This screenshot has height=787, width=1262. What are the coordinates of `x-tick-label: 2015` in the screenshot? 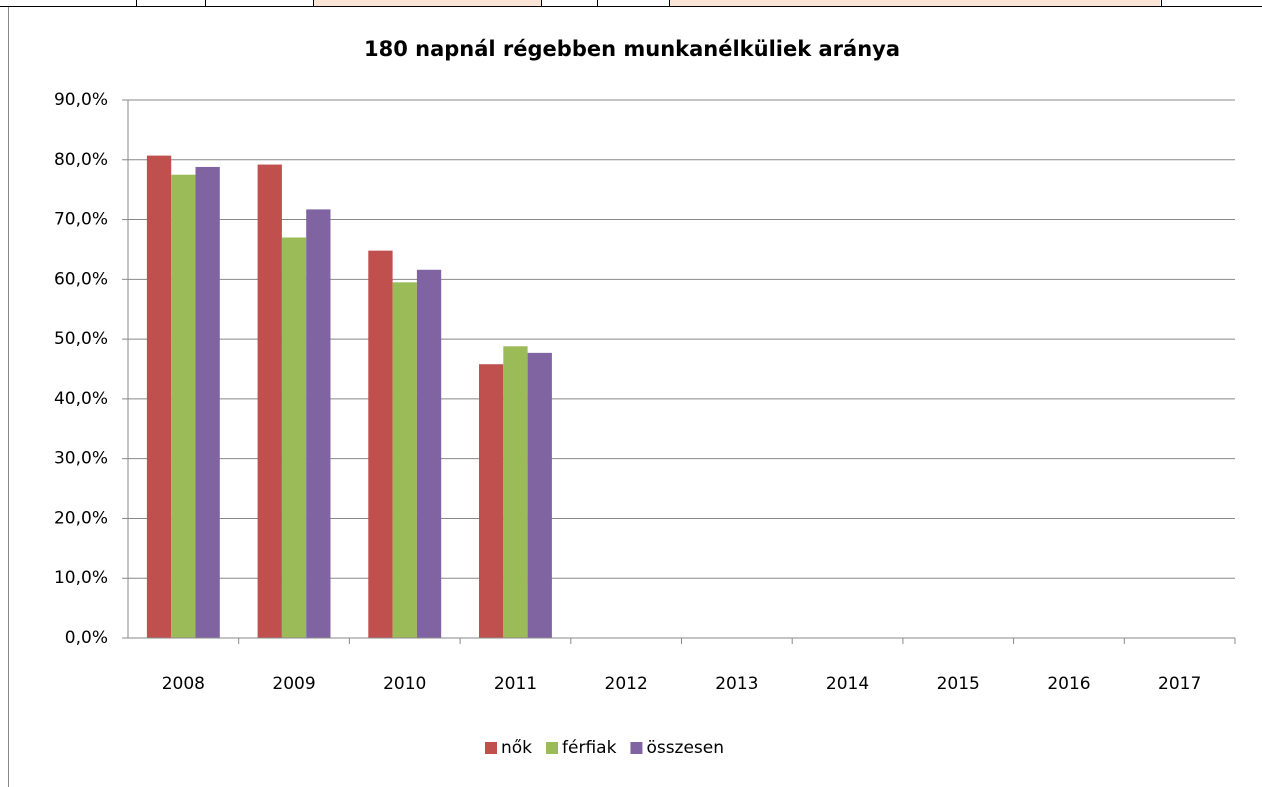 It's located at (958, 684).